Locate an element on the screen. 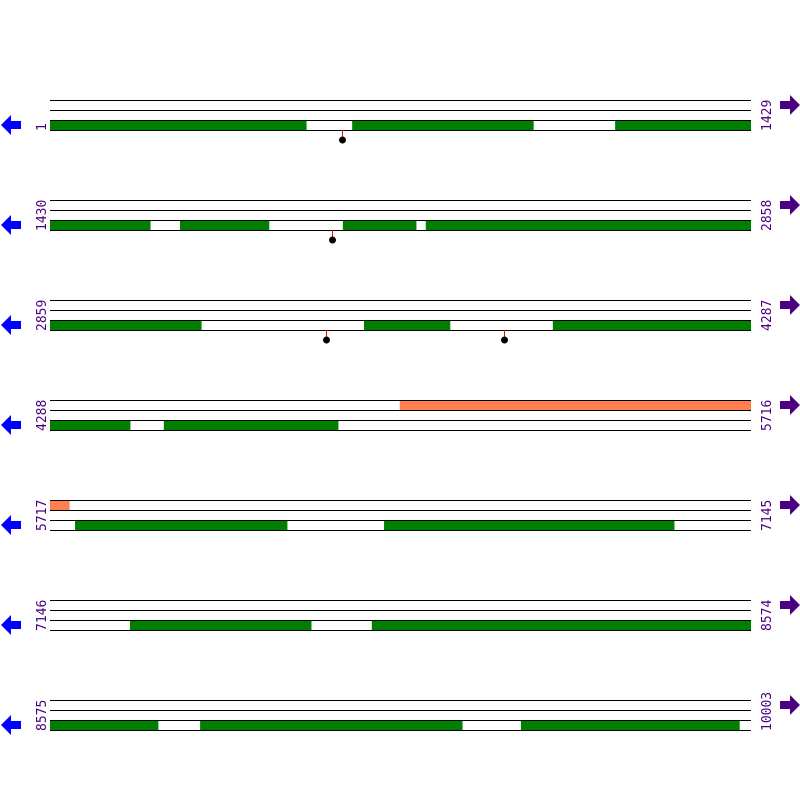  row-start-label: 2859 is located at coordinates (42, 315).